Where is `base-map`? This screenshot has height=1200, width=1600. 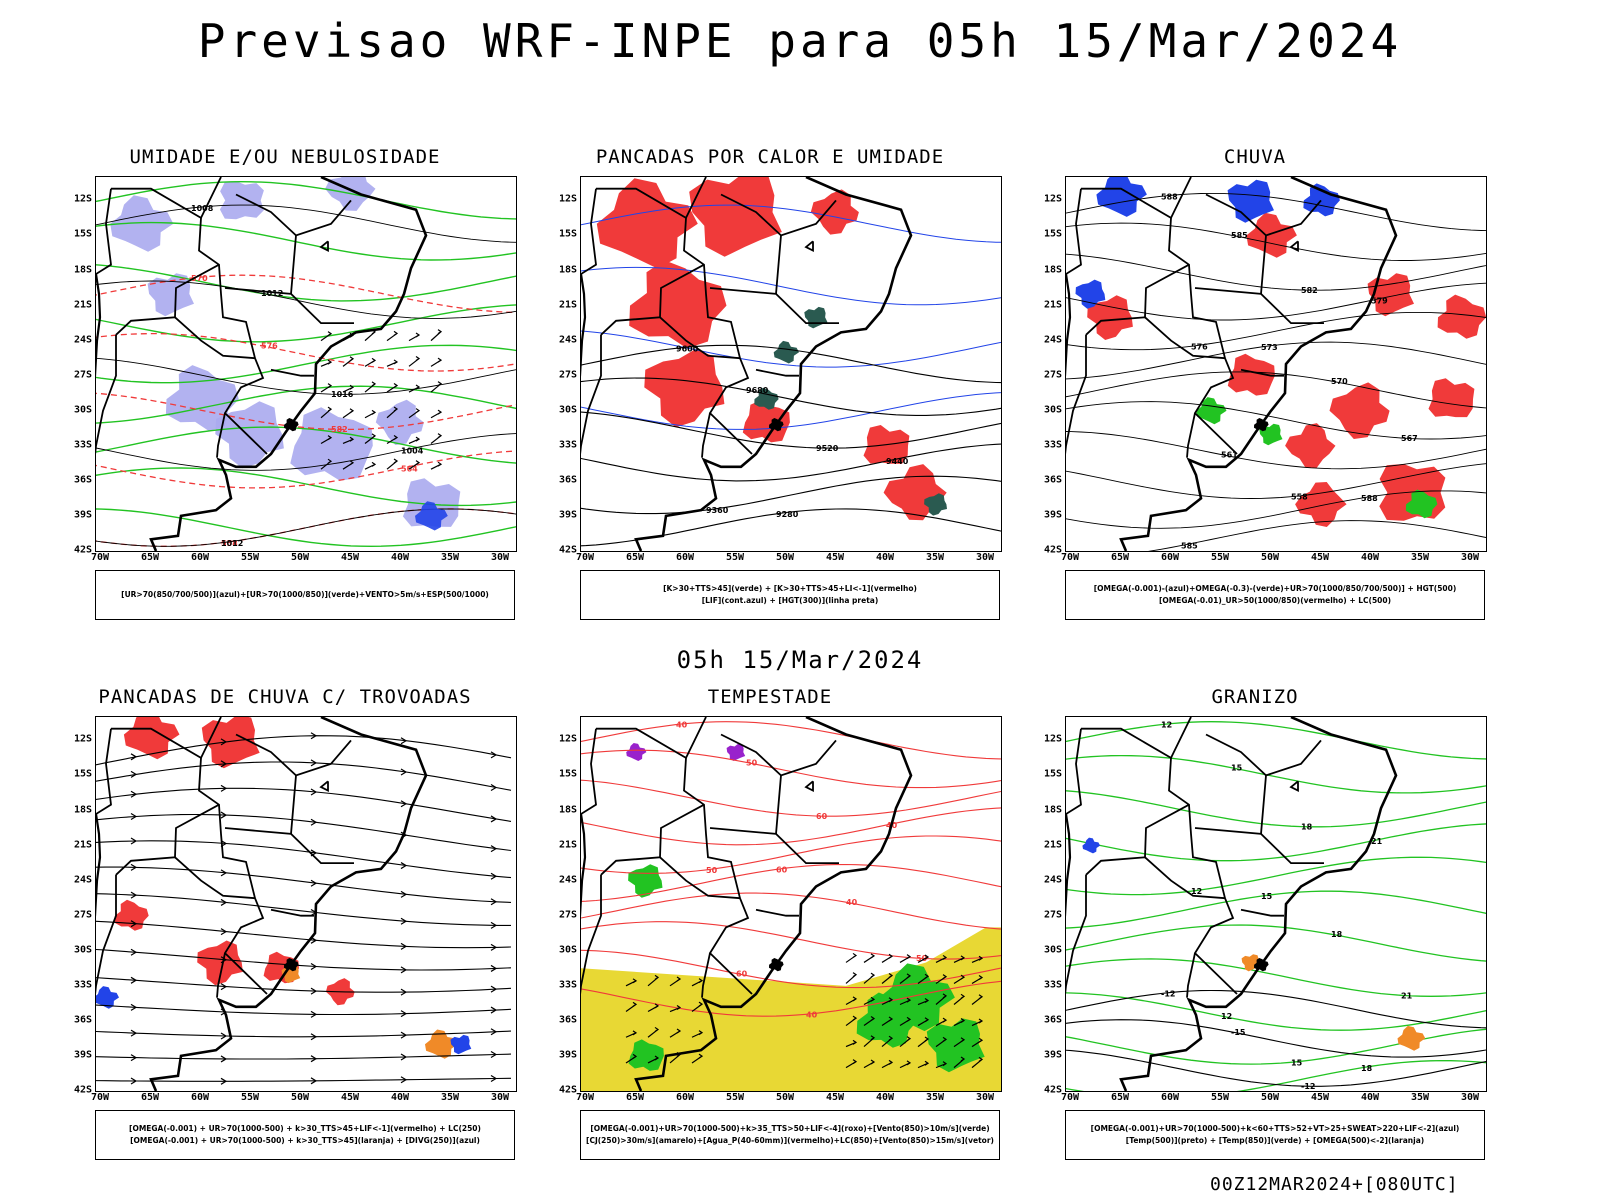 base-map is located at coordinates (262, 904).